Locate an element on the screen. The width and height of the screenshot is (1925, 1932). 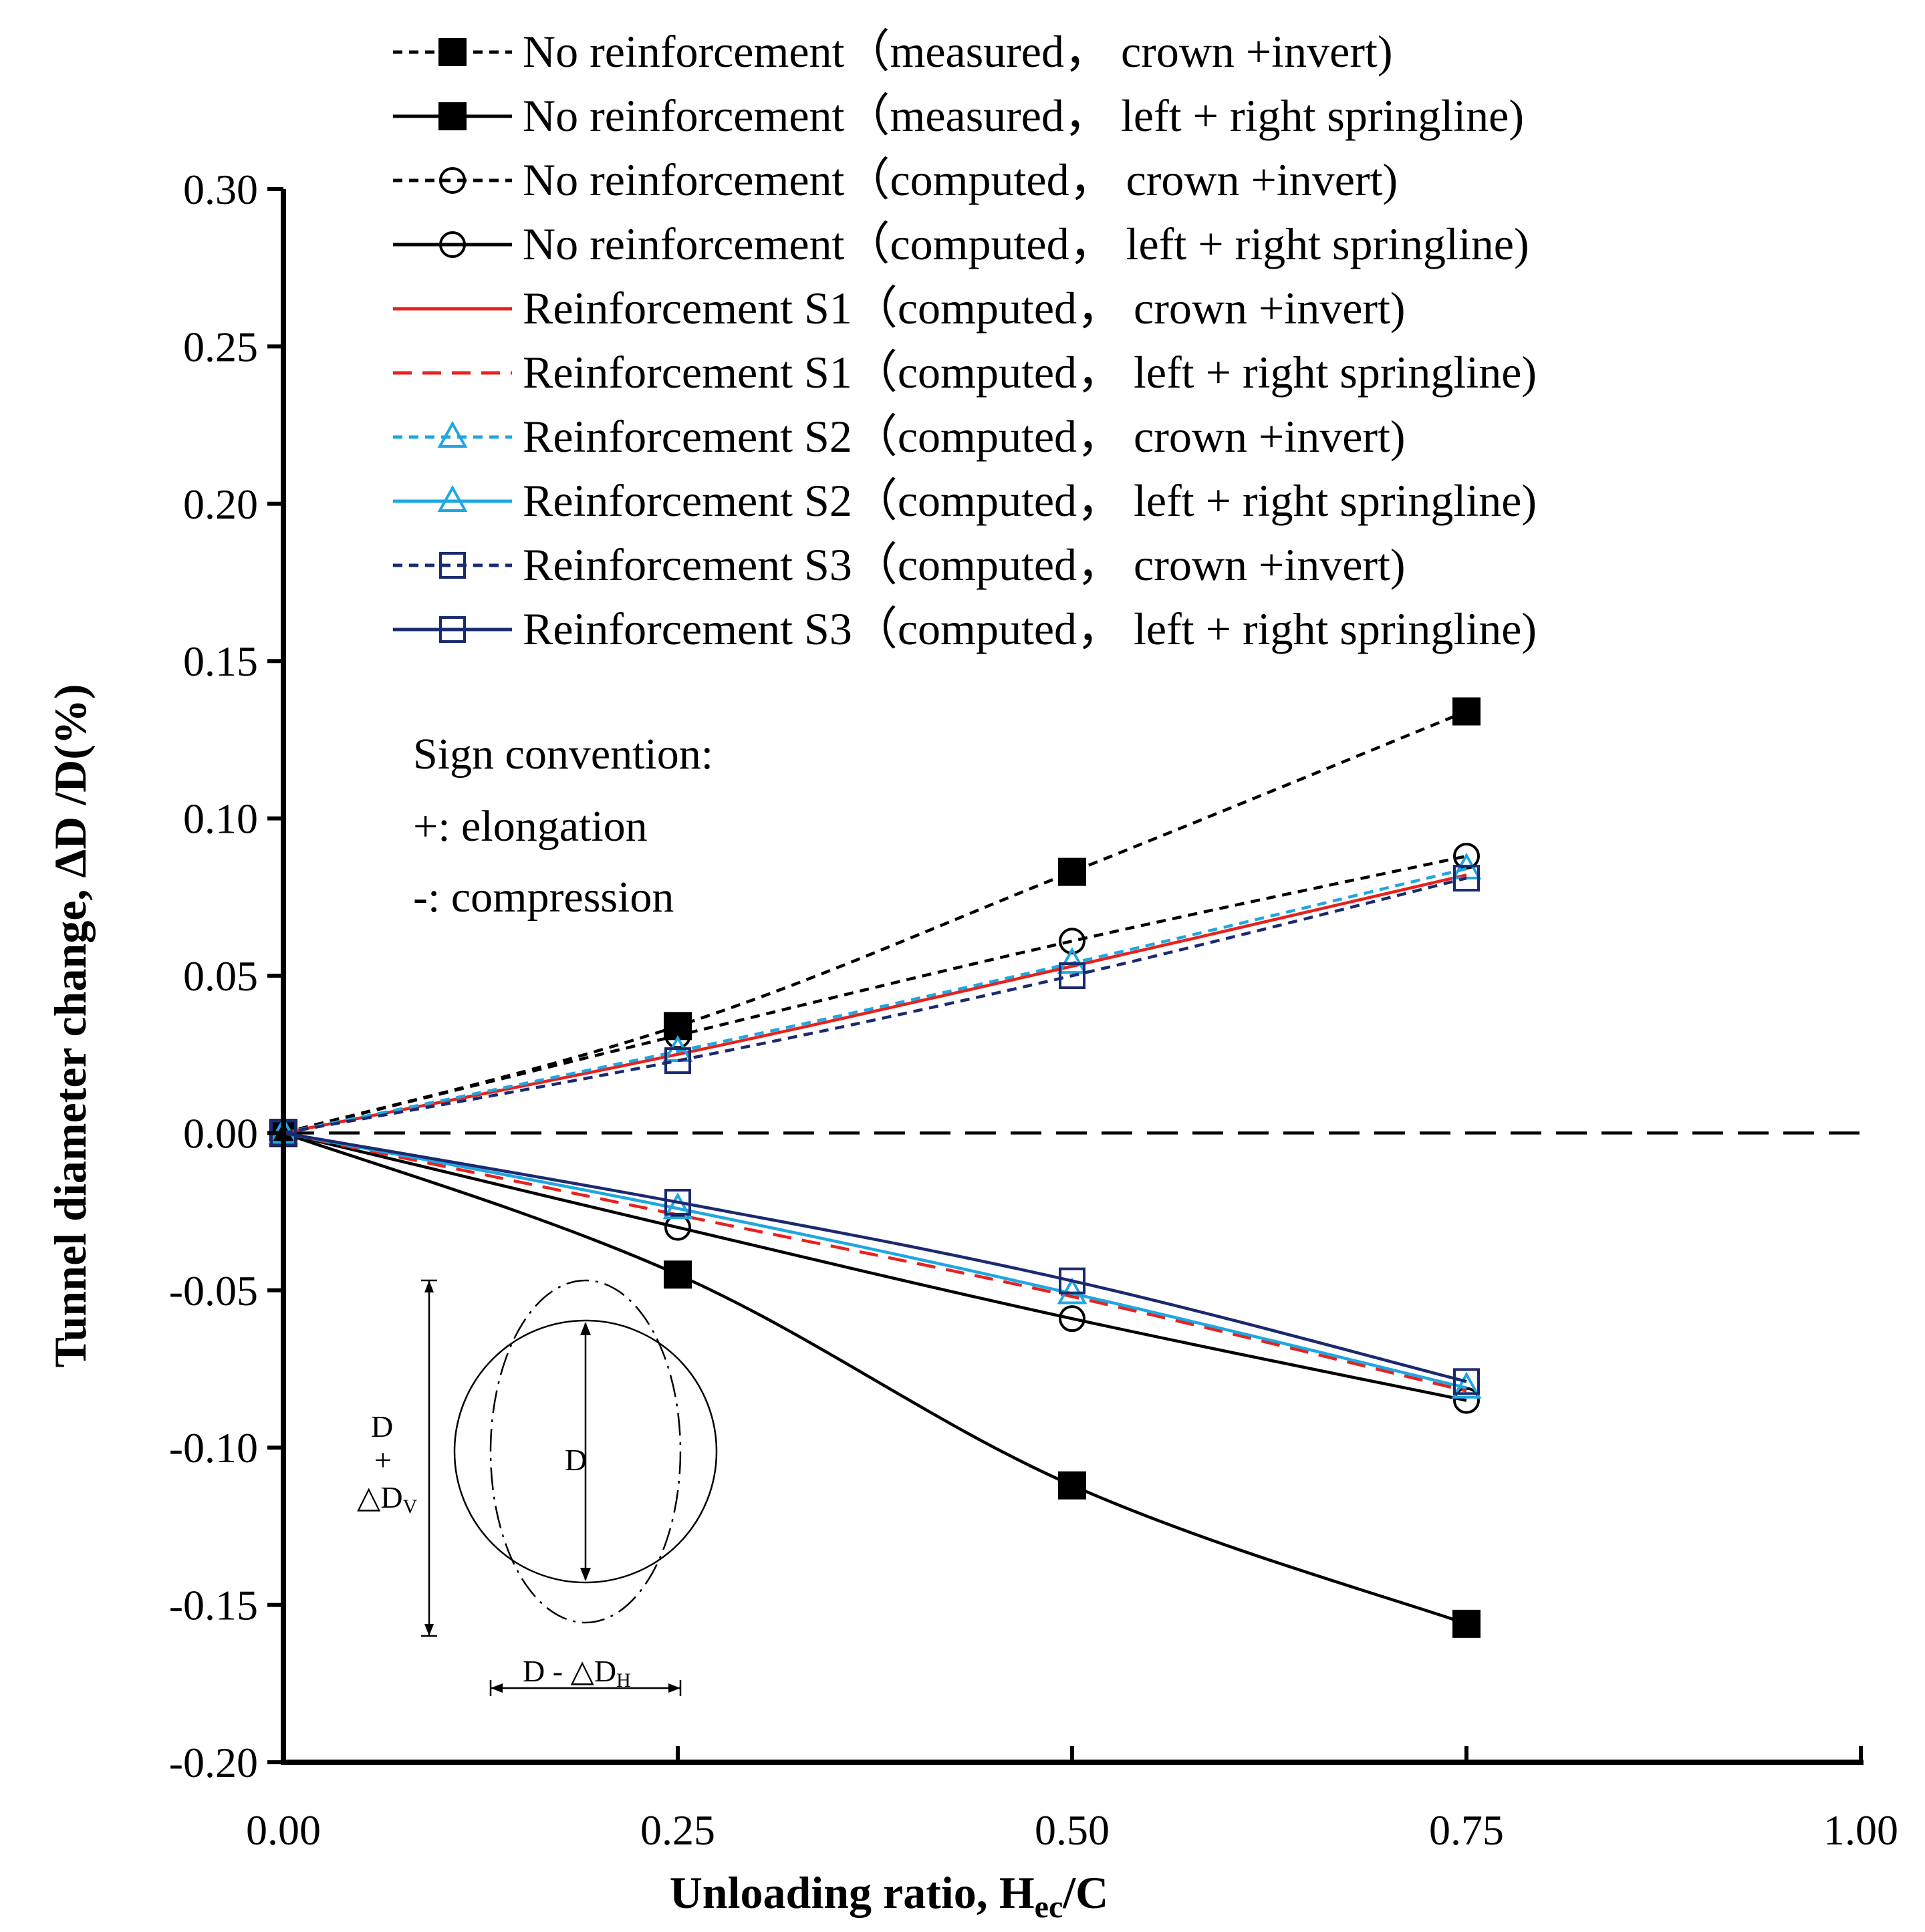
y-tick-label: -0.05 is located at coordinates (214, 1291).